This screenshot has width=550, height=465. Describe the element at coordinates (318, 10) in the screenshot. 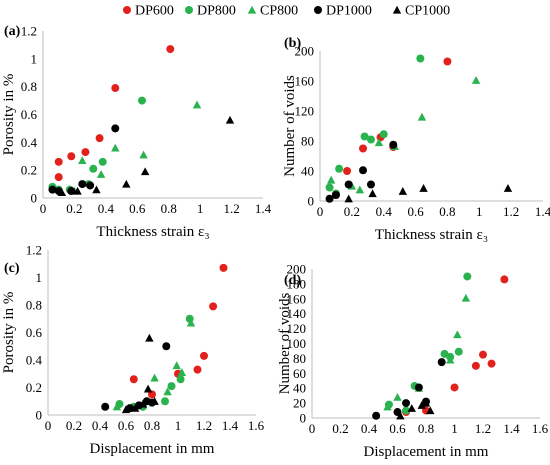

I see `legend-marker-dp1000` at that location.